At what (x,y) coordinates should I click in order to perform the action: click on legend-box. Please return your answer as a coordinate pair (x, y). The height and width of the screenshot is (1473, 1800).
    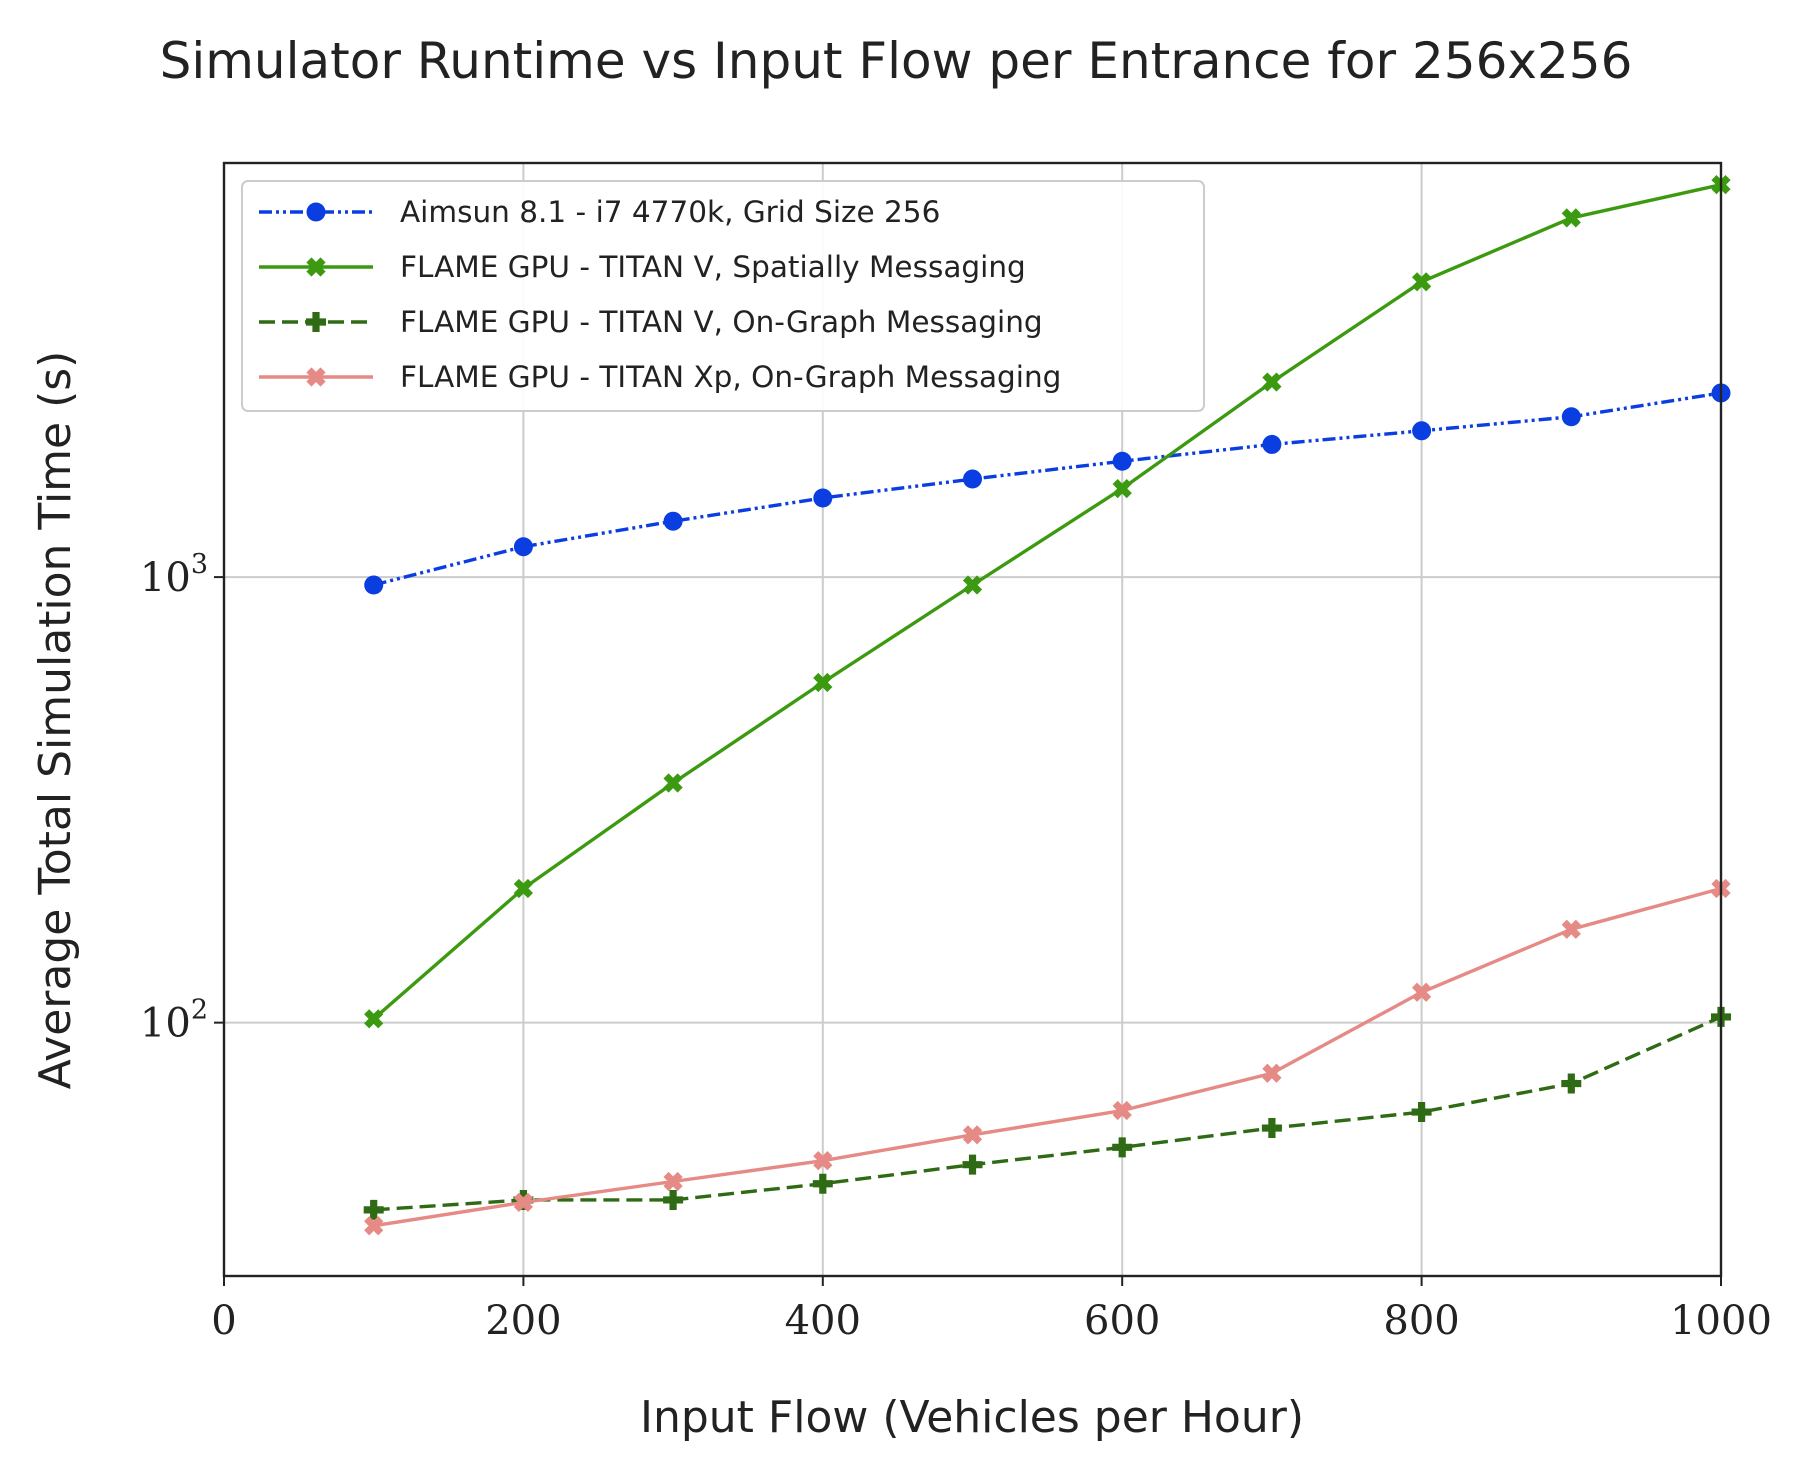
    Looking at the image, I should click on (723, 296).